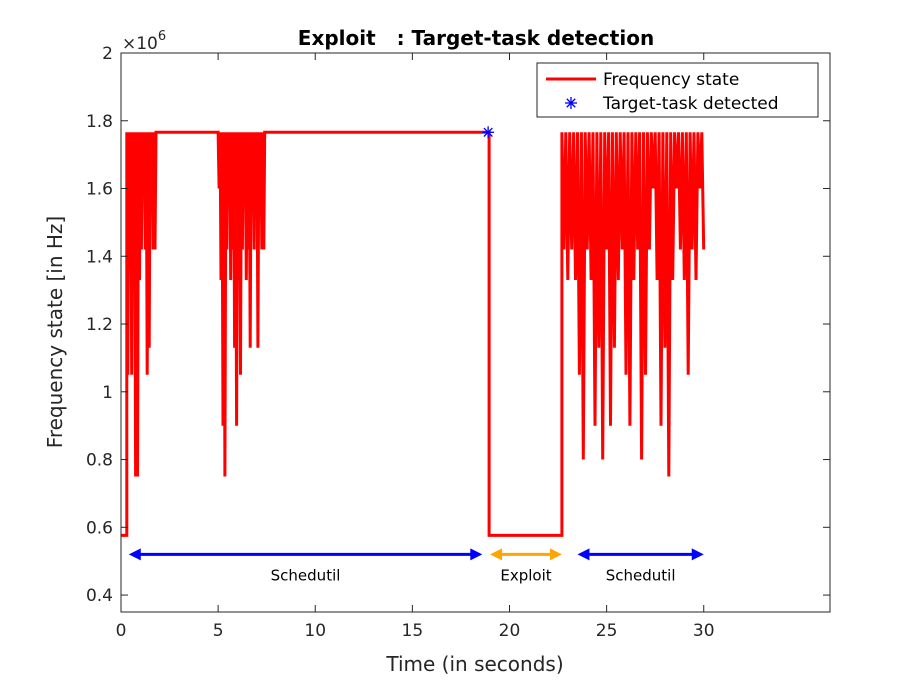 This screenshot has height=693, width=921. I want to click on x-tick-label: 10, so click(315, 631).